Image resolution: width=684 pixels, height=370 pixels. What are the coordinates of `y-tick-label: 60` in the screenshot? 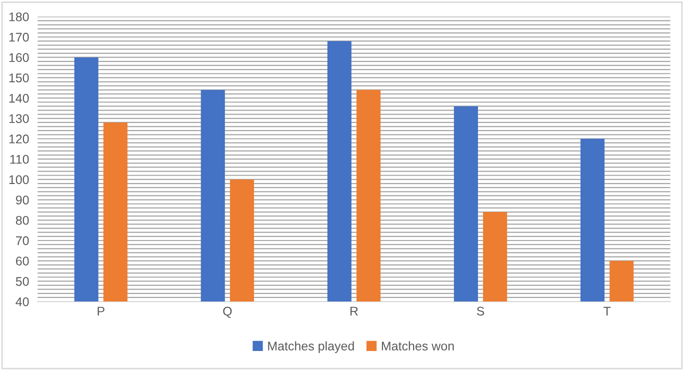 It's located at (22, 261).